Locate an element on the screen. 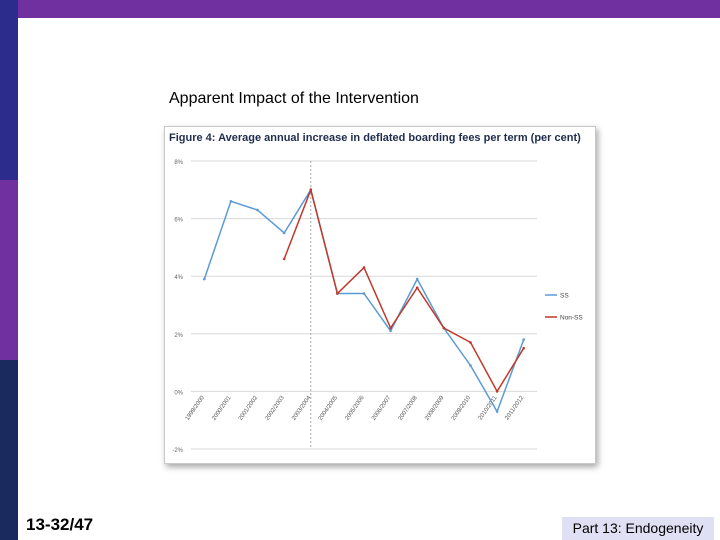 The width and height of the screenshot is (720, 540). x-tick-label: 2007/2008 is located at coordinates (409, 408).